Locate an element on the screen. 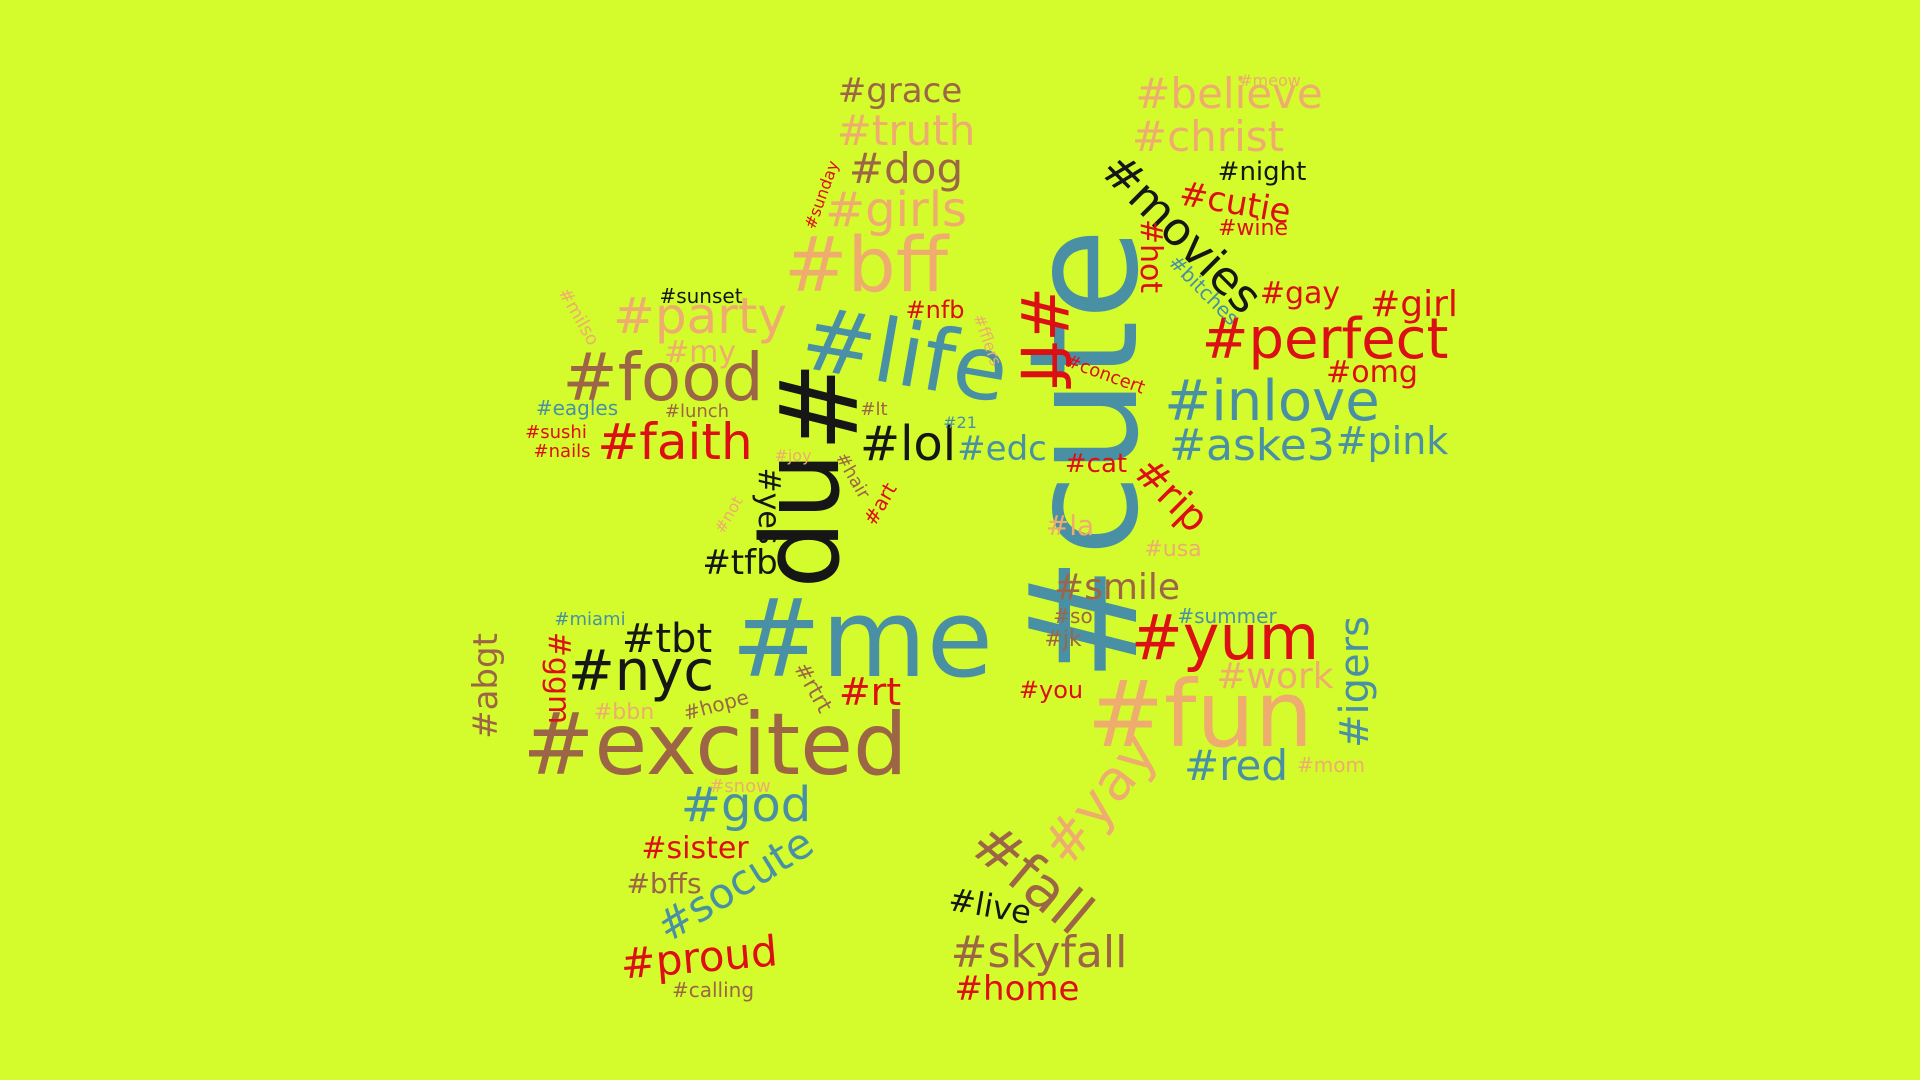 This screenshot has width=1920, height=1080. word-red: #red is located at coordinates (1236, 765).